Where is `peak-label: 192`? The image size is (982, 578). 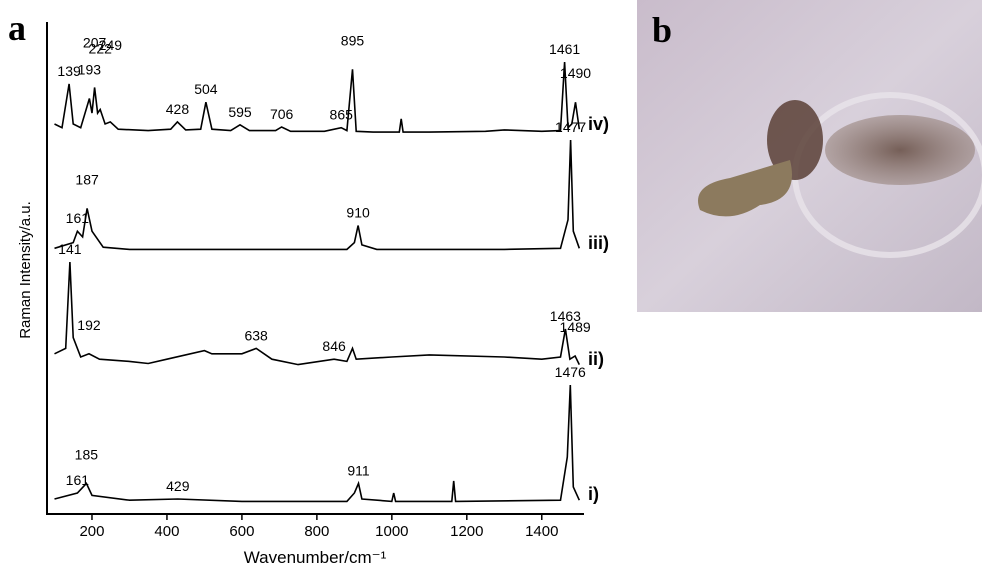
peak-label: 192 is located at coordinates (89, 325).